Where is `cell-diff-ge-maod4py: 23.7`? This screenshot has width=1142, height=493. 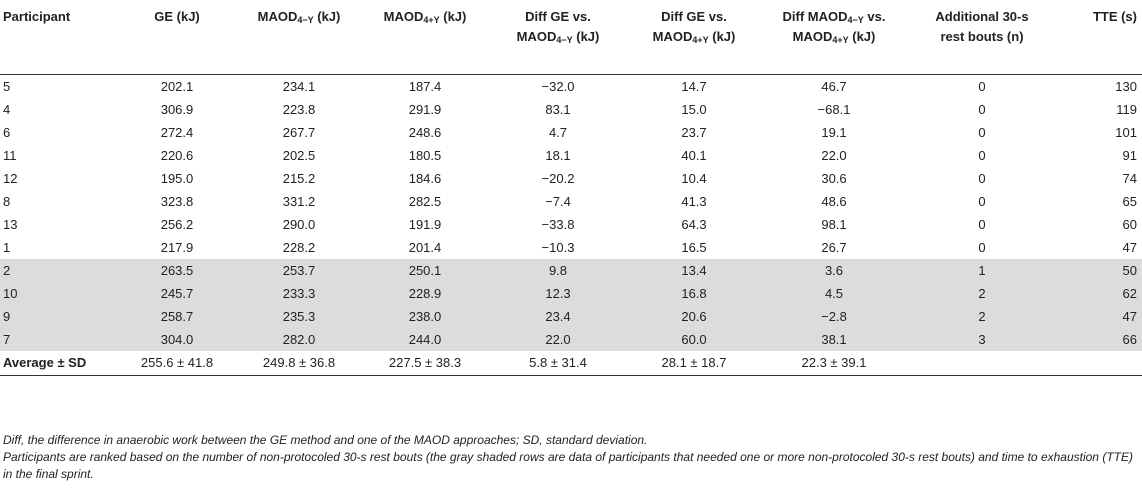 cell-diff-ge-maod4py: 23.7 is located at coordinates (694, 132).